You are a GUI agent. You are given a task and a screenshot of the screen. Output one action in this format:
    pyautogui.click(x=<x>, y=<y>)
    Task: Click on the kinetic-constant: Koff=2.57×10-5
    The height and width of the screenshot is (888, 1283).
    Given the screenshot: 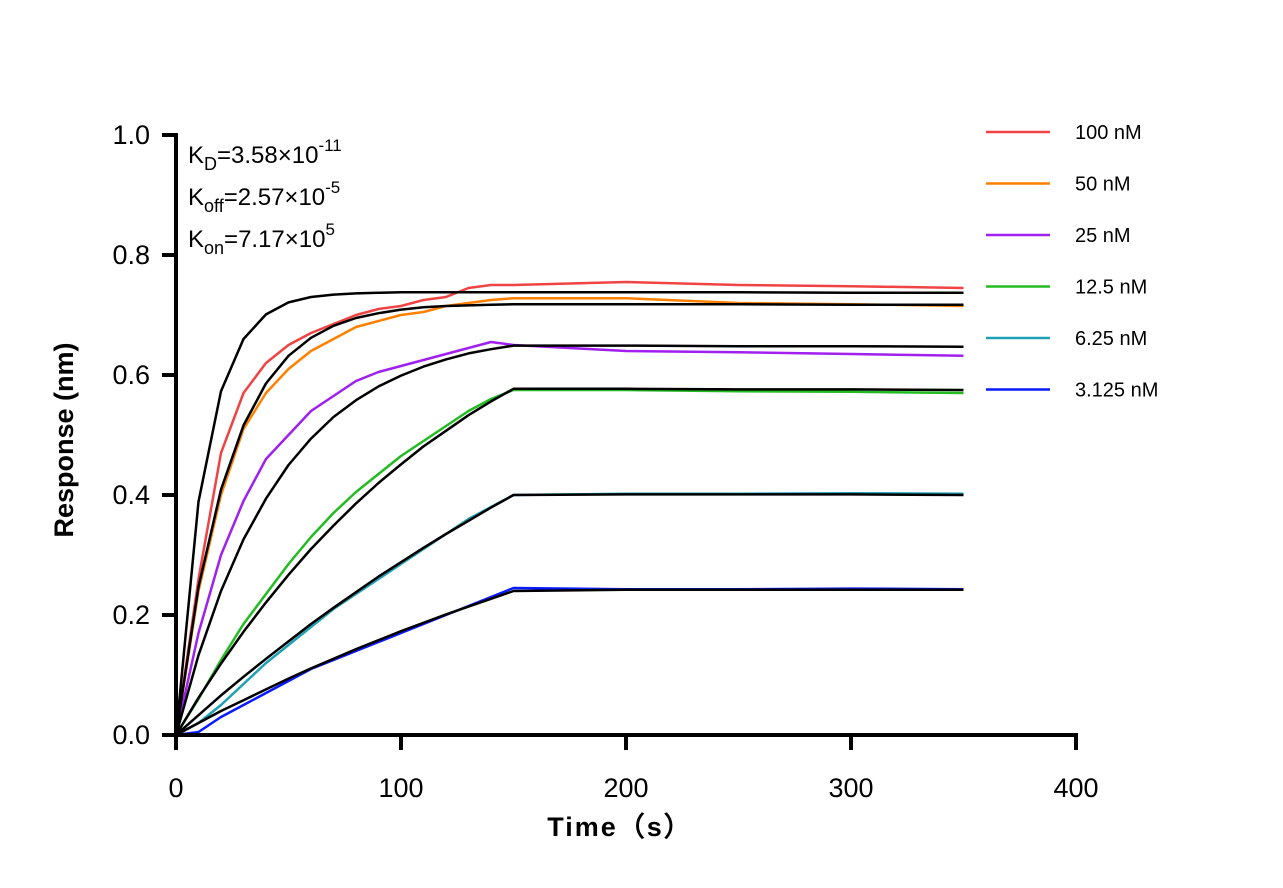 What is the action you would take?
    pyautogui.click(x=264, y=197)
    